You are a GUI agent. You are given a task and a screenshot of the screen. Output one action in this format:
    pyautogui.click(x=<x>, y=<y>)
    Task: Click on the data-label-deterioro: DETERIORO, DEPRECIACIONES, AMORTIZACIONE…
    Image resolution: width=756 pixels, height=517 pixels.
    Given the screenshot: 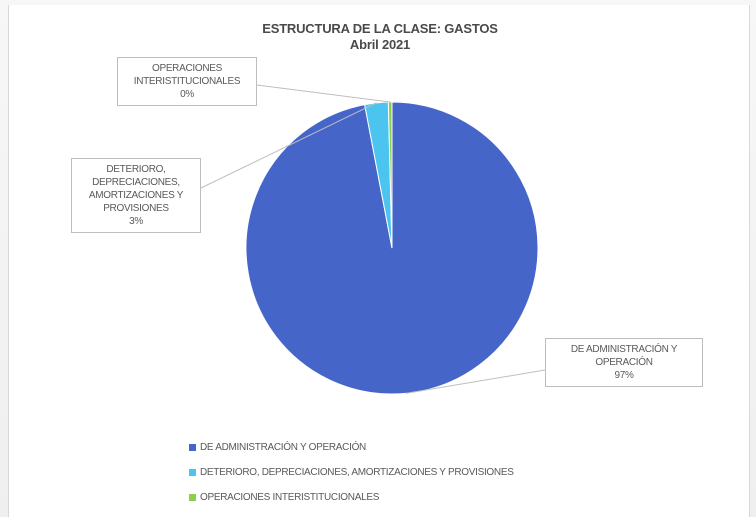 What is the action you would take?
    pyautogui.click(x=136, y=195)
    